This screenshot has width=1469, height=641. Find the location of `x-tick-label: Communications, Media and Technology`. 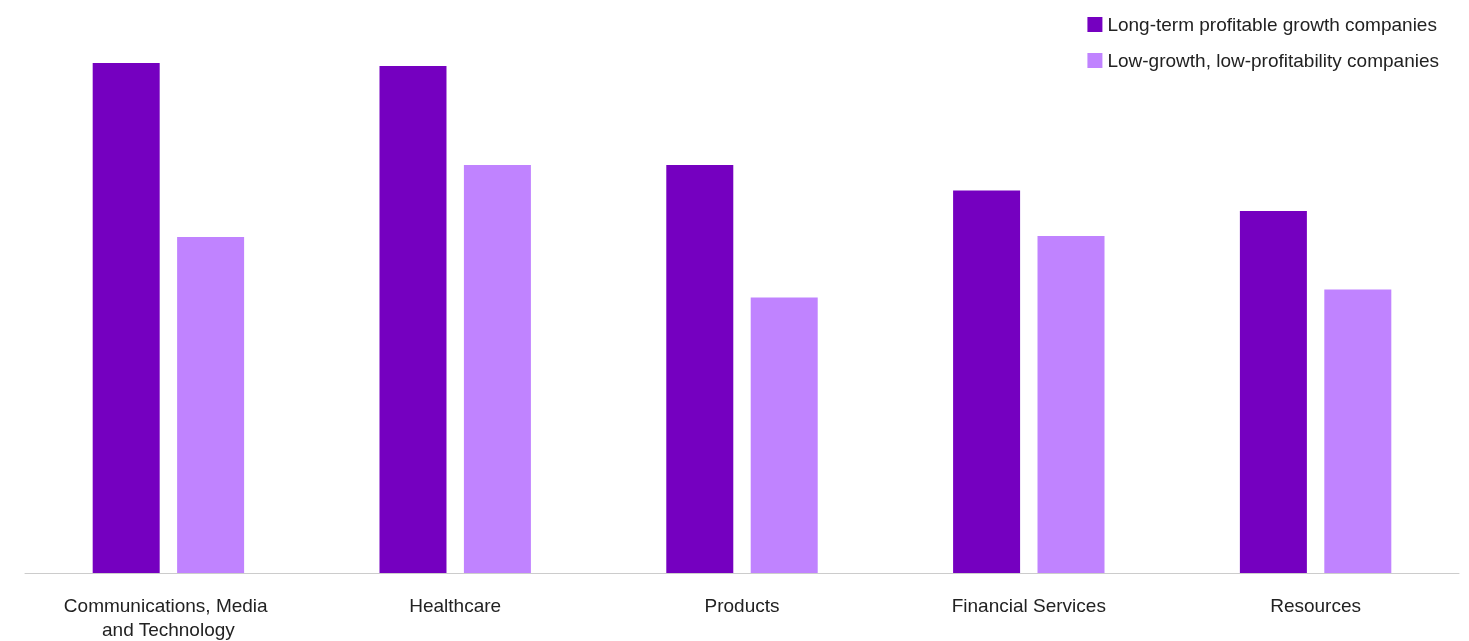

x-tick-label: Communications, Media and Technology is located at coordinates (168, 617).